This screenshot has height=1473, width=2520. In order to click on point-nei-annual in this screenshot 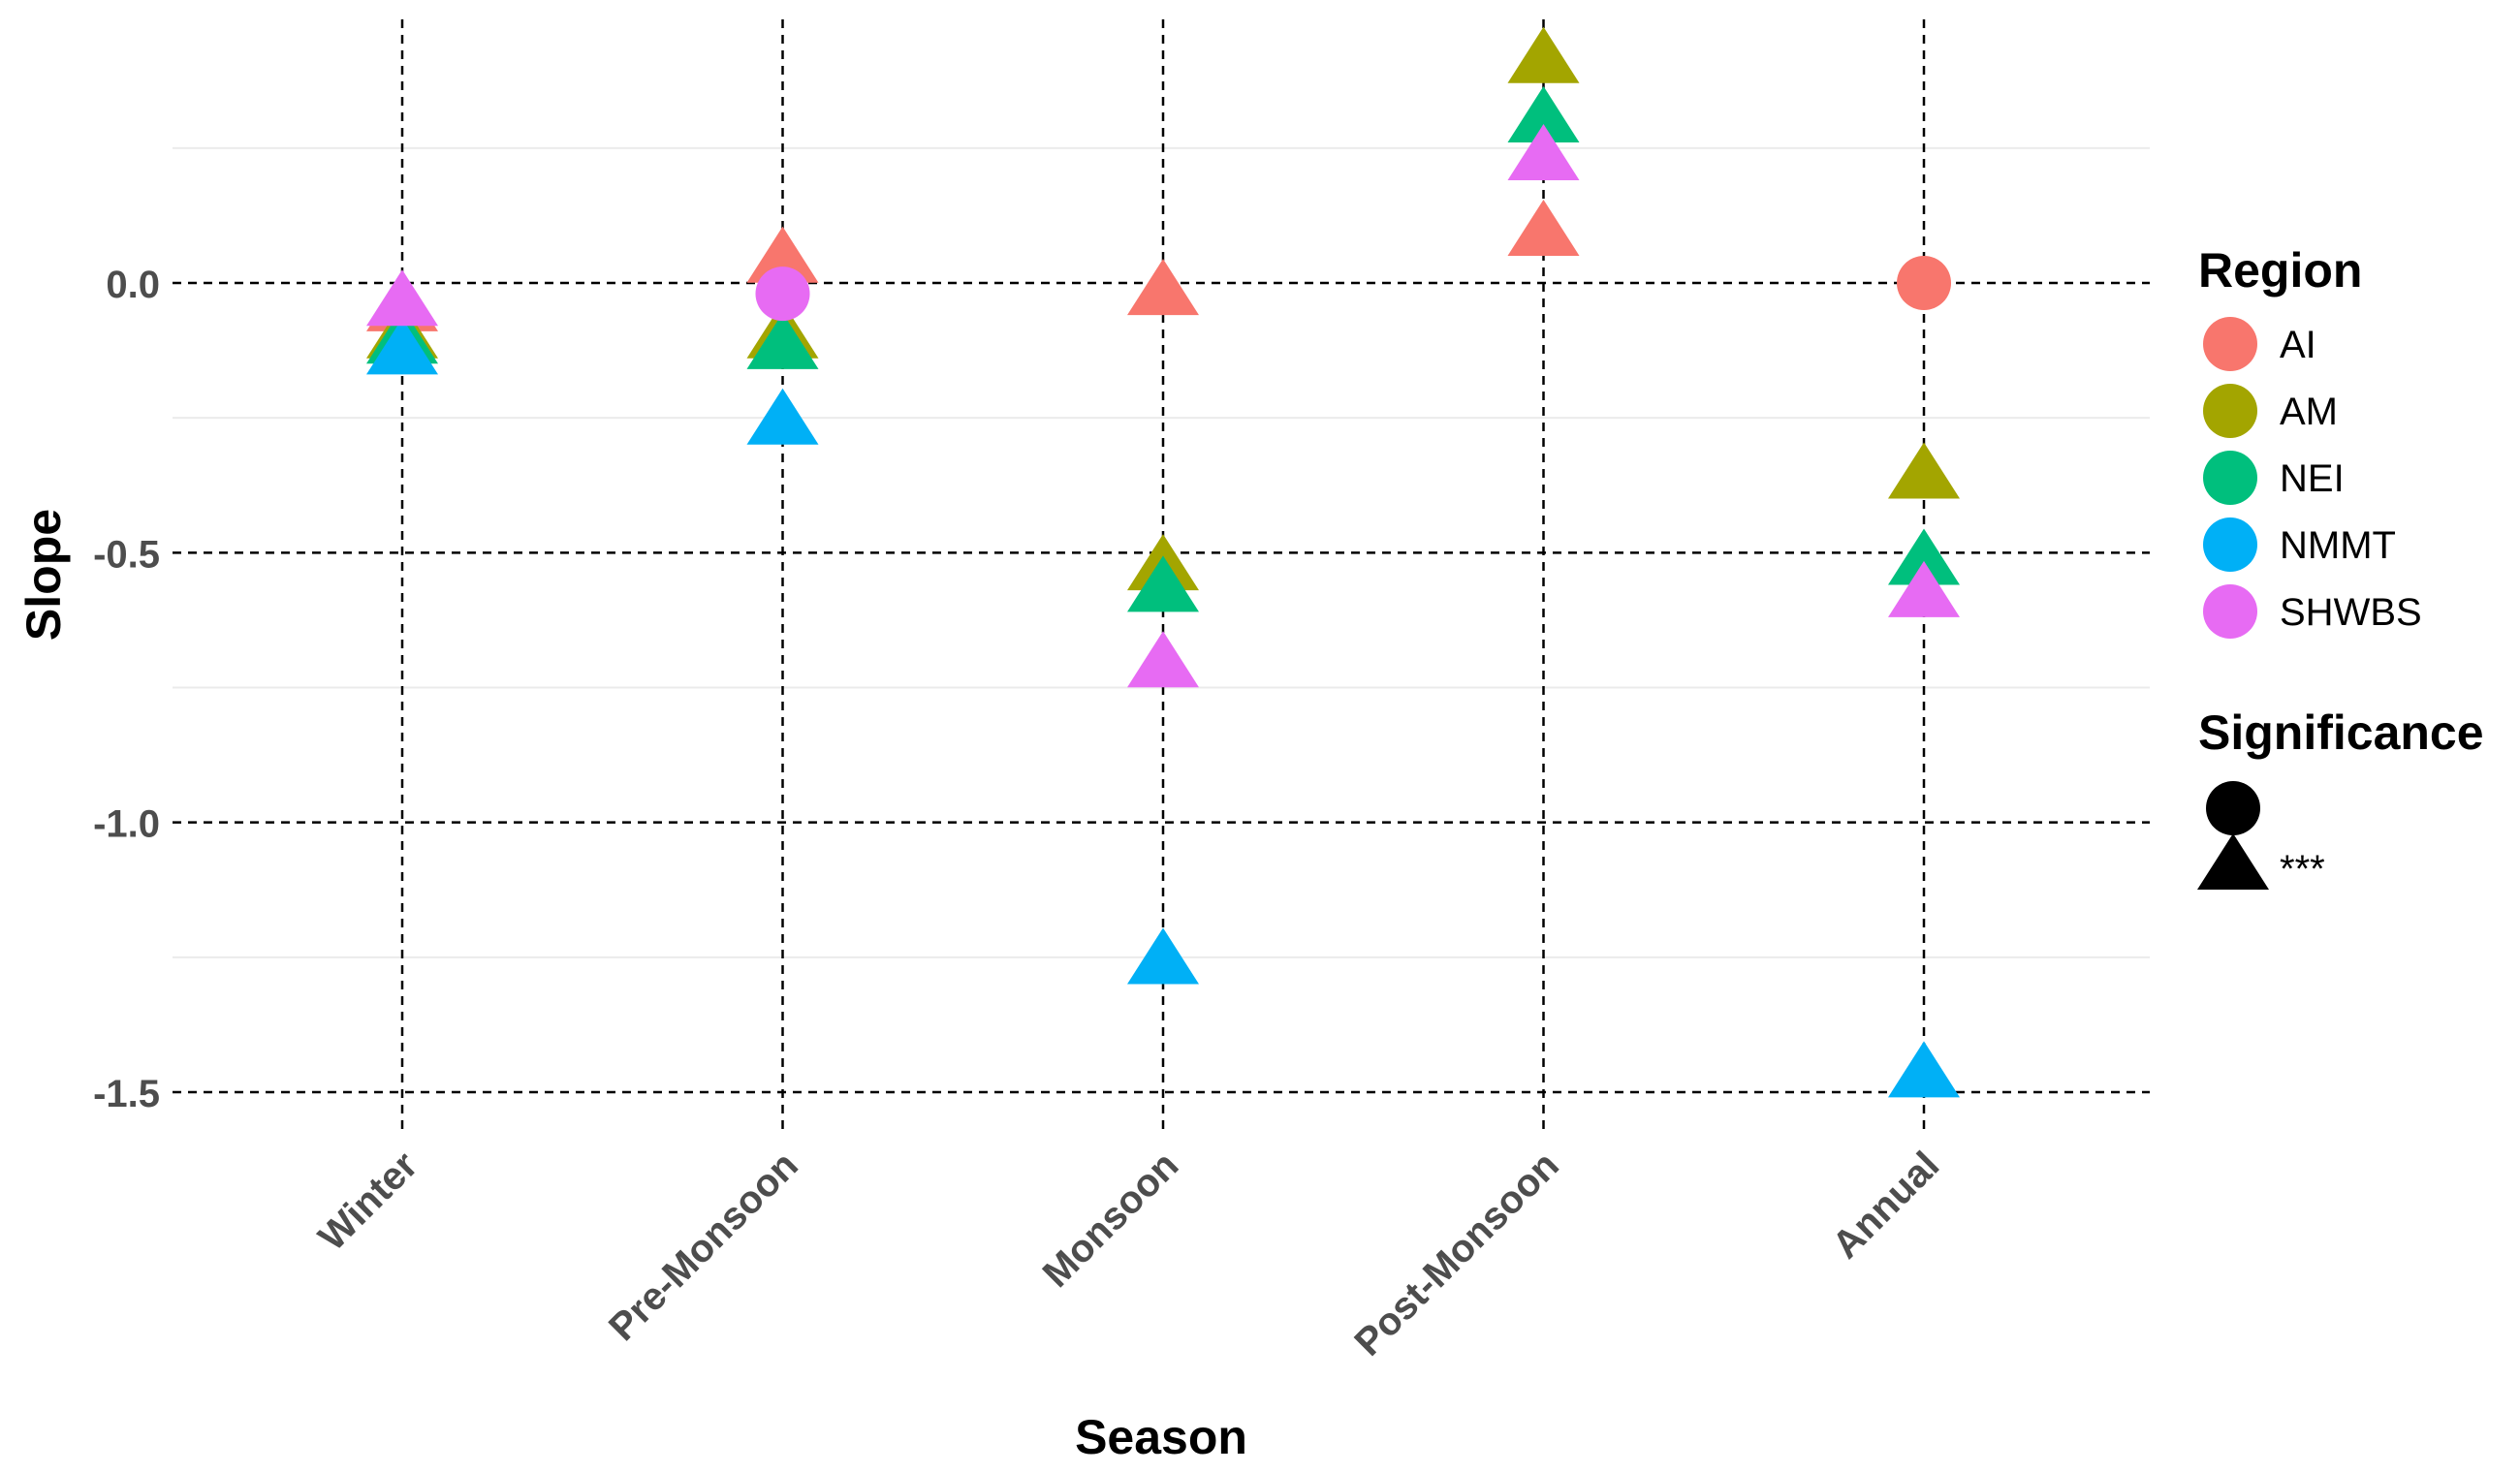, I will do `click(1924, 556)`.